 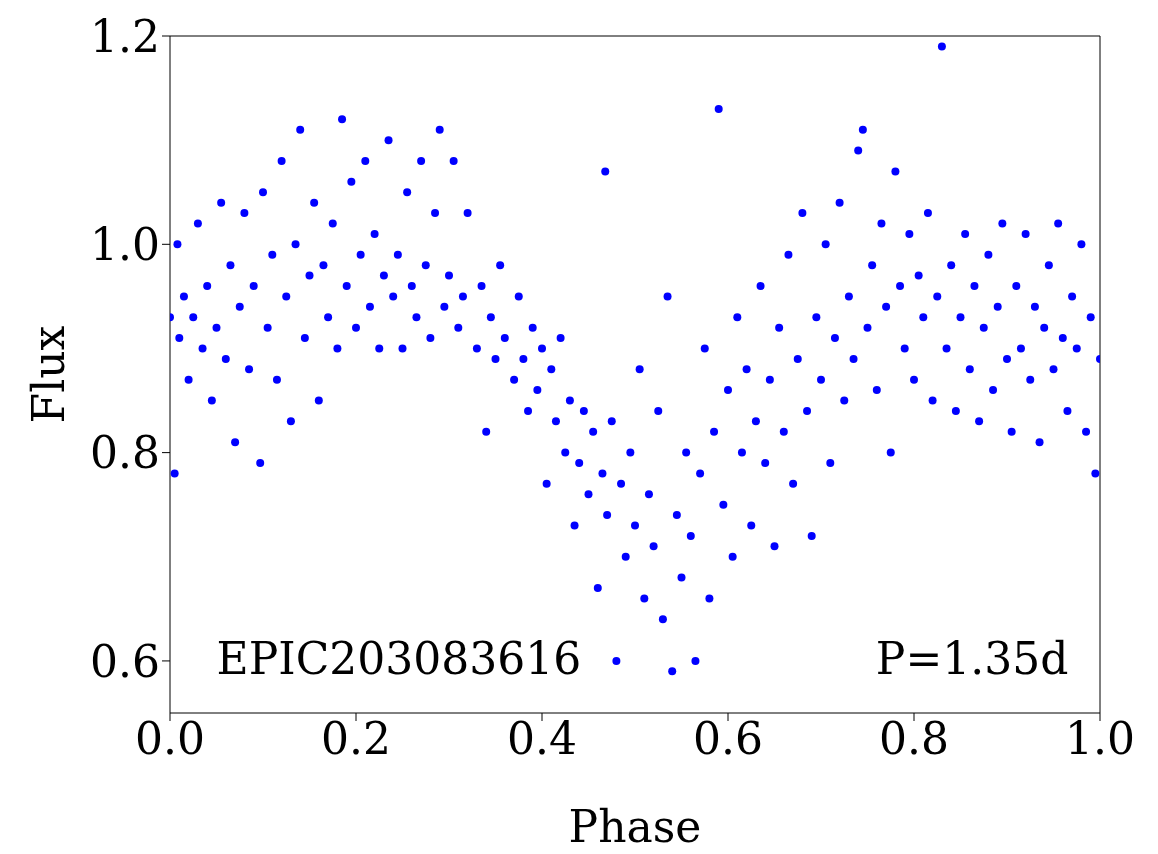 What do you see at coordinates (125, 244) in the screenshot?
I see `y-tick-label: 1.0` at bounding box center [125, 244].